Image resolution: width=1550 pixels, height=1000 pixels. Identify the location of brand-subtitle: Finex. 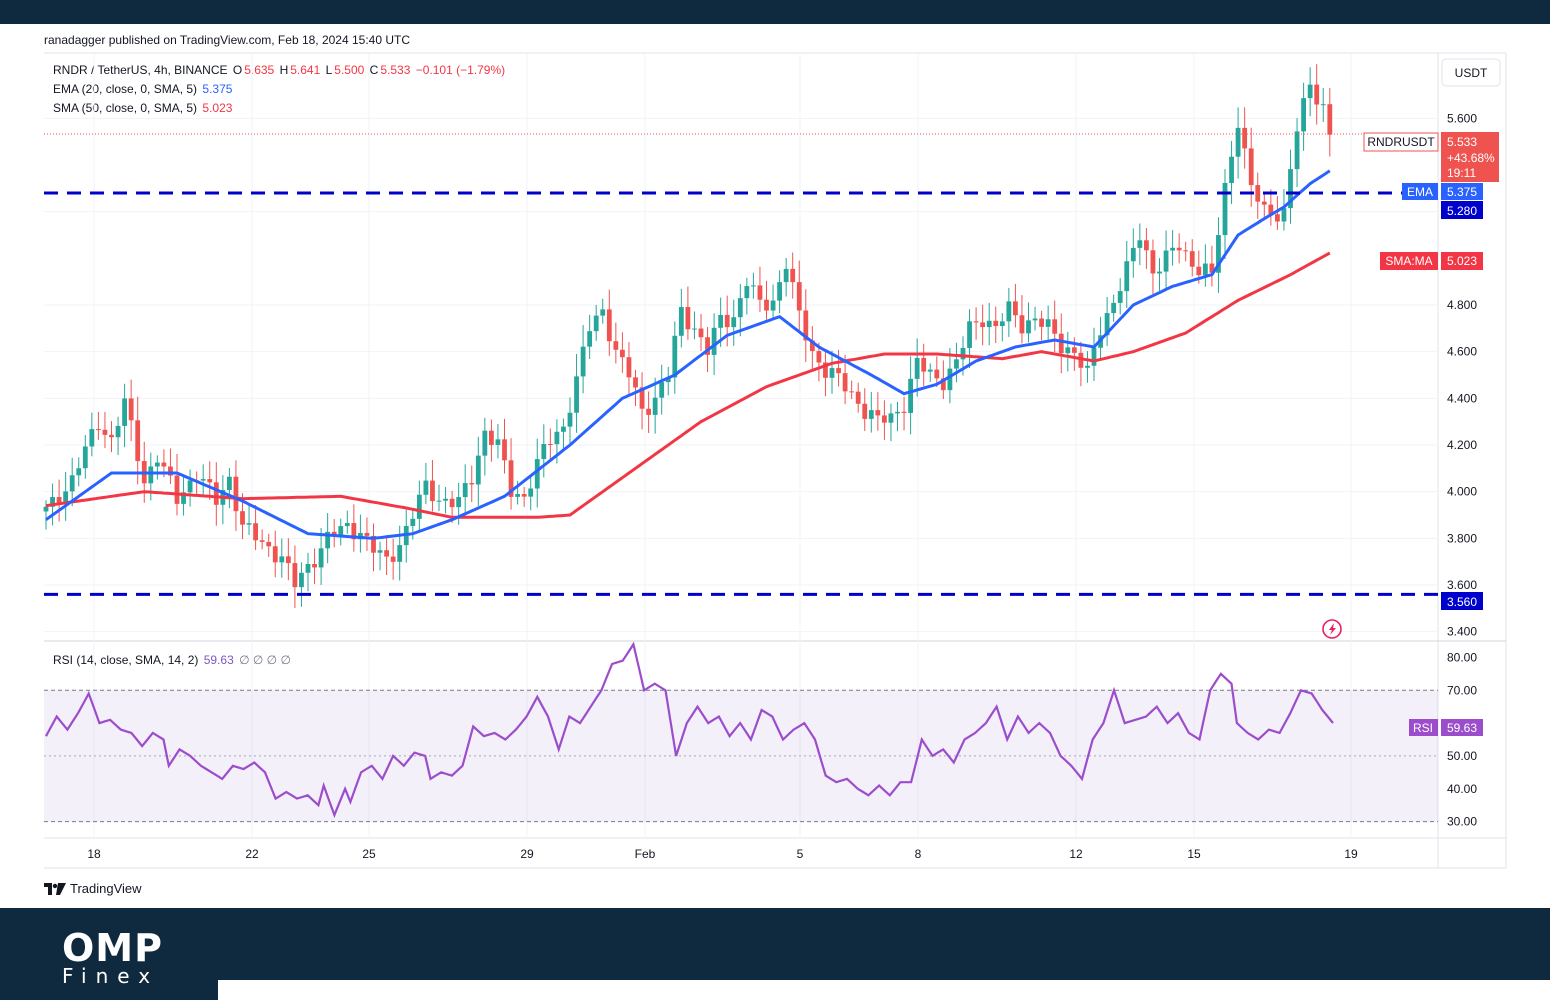
(111, 976).